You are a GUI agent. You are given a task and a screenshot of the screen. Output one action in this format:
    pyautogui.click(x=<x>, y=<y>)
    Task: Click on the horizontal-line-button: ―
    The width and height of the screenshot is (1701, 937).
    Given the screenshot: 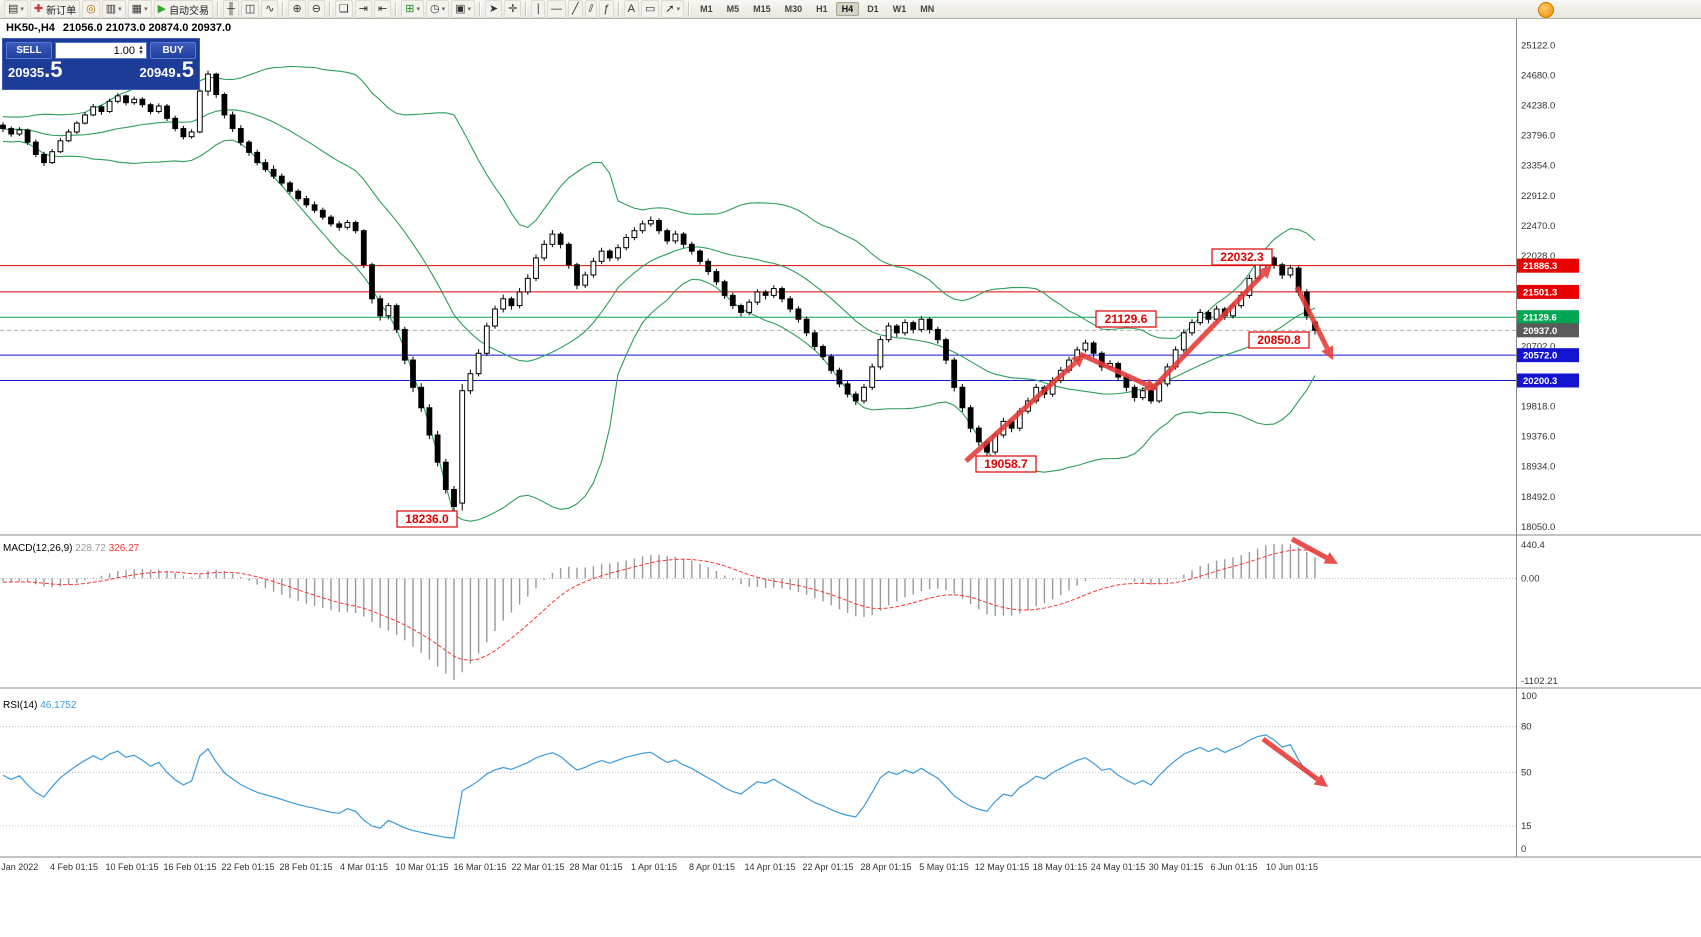 What is the action you would take?
    pyautogui.click(x=556, y=9)
    